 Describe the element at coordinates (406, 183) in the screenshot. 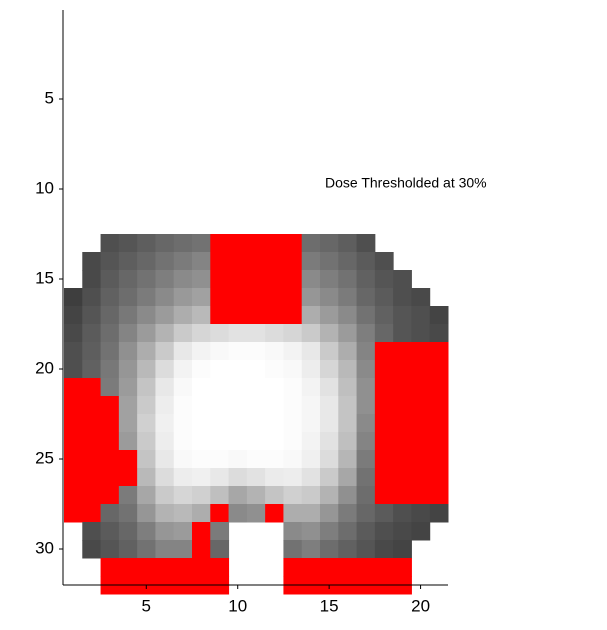

I see `chart-title: Dose Thresholded at 30%` at that location.